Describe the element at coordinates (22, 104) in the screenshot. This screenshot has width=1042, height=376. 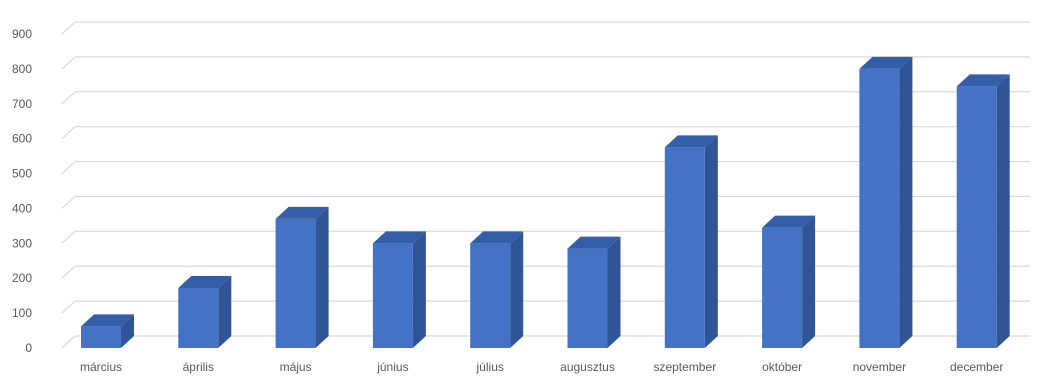
I see `y-tick-label: 700` at that location.